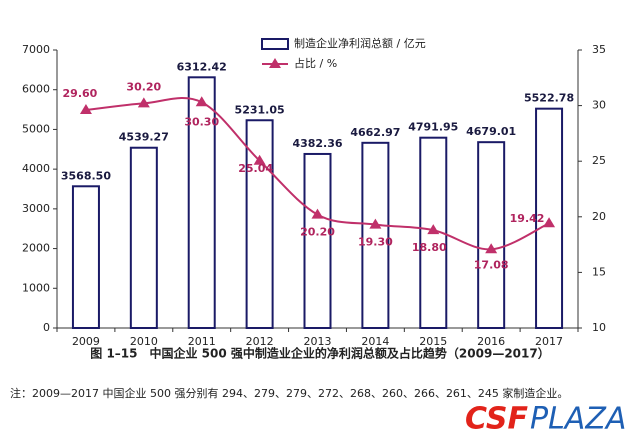 The image size is (640, 447). What do you see at coordinates (599, 271) in the screenshot?
I see `y2-tick-label: 15` at bounding box center [599, 271].